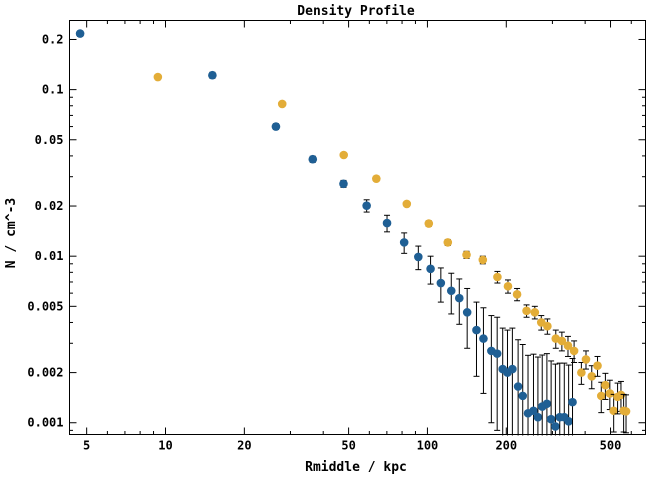  What do you see at coordinates (611, 446) in the screenshot?
I see `x-tick-label: 500` at bounding box center [611, 446].